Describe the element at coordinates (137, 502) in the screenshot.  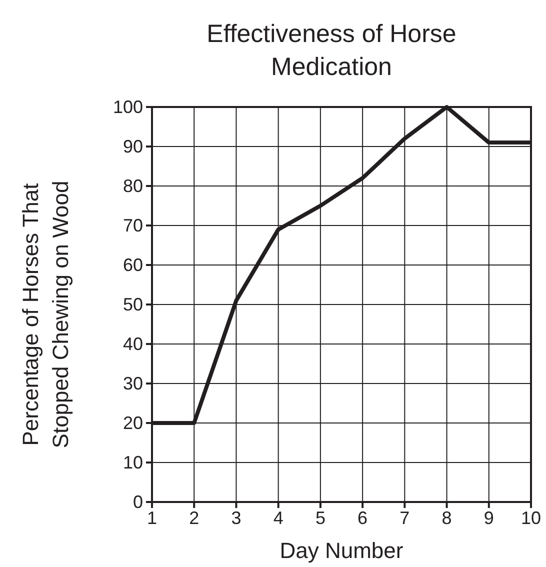
I see `y-tick-label: 0` at that location.